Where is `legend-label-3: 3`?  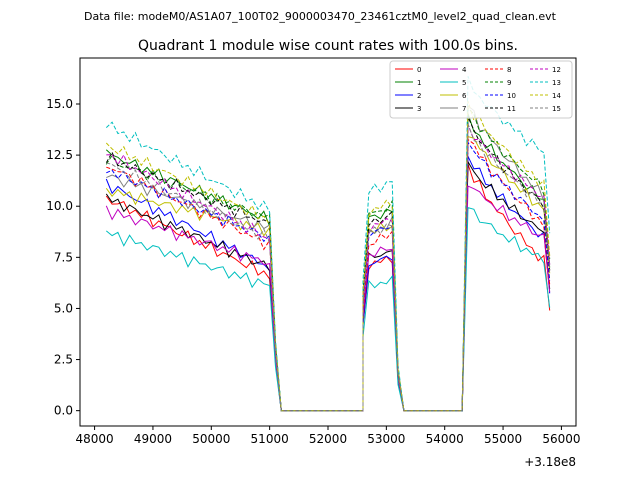 legend-label-3: 3 is located at coordinates (419, 109).